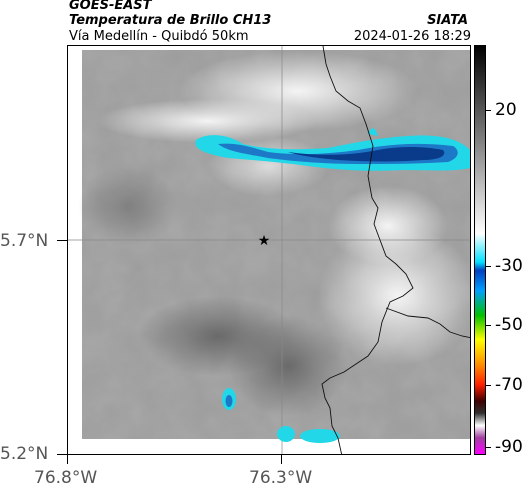 The height and width of the screenshot is (491, 526). Describe the element at coordinates (480, 250) in the screenshot. I see `colorbar` at that location.